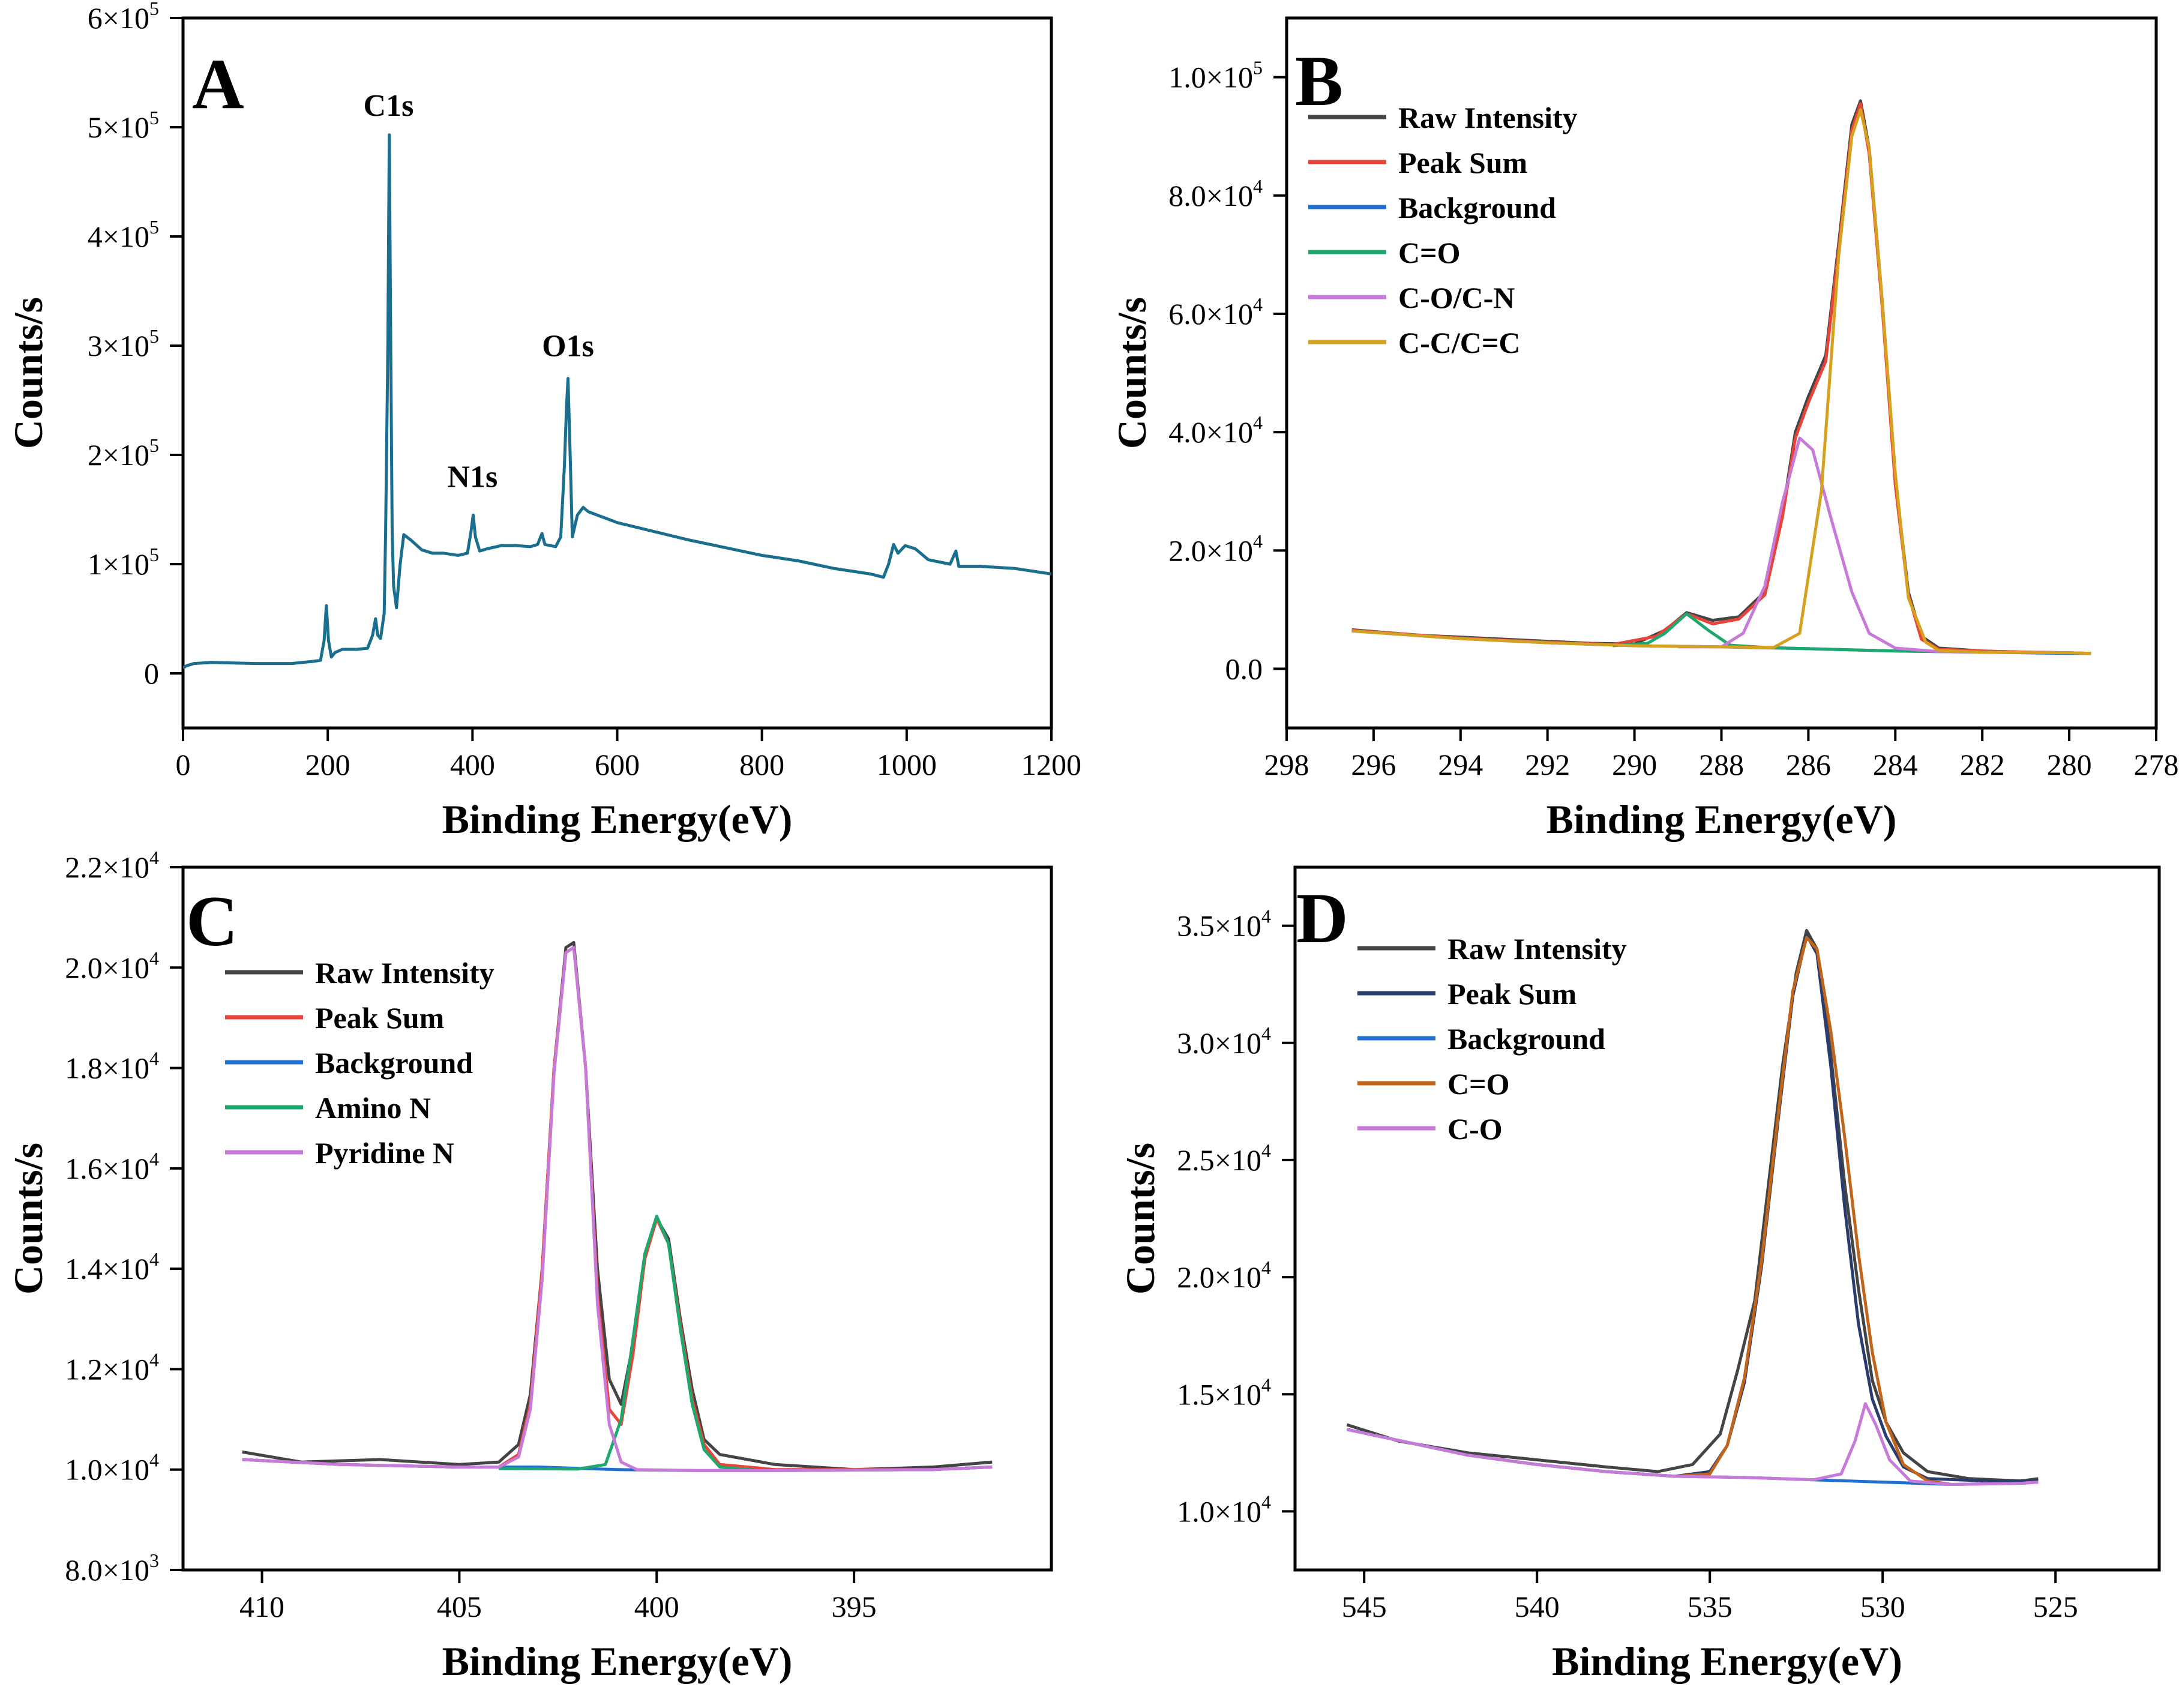  Describe the element at coordinates (1461, 765) in the screenshot. I see `x-tick-label: 294` at that location.